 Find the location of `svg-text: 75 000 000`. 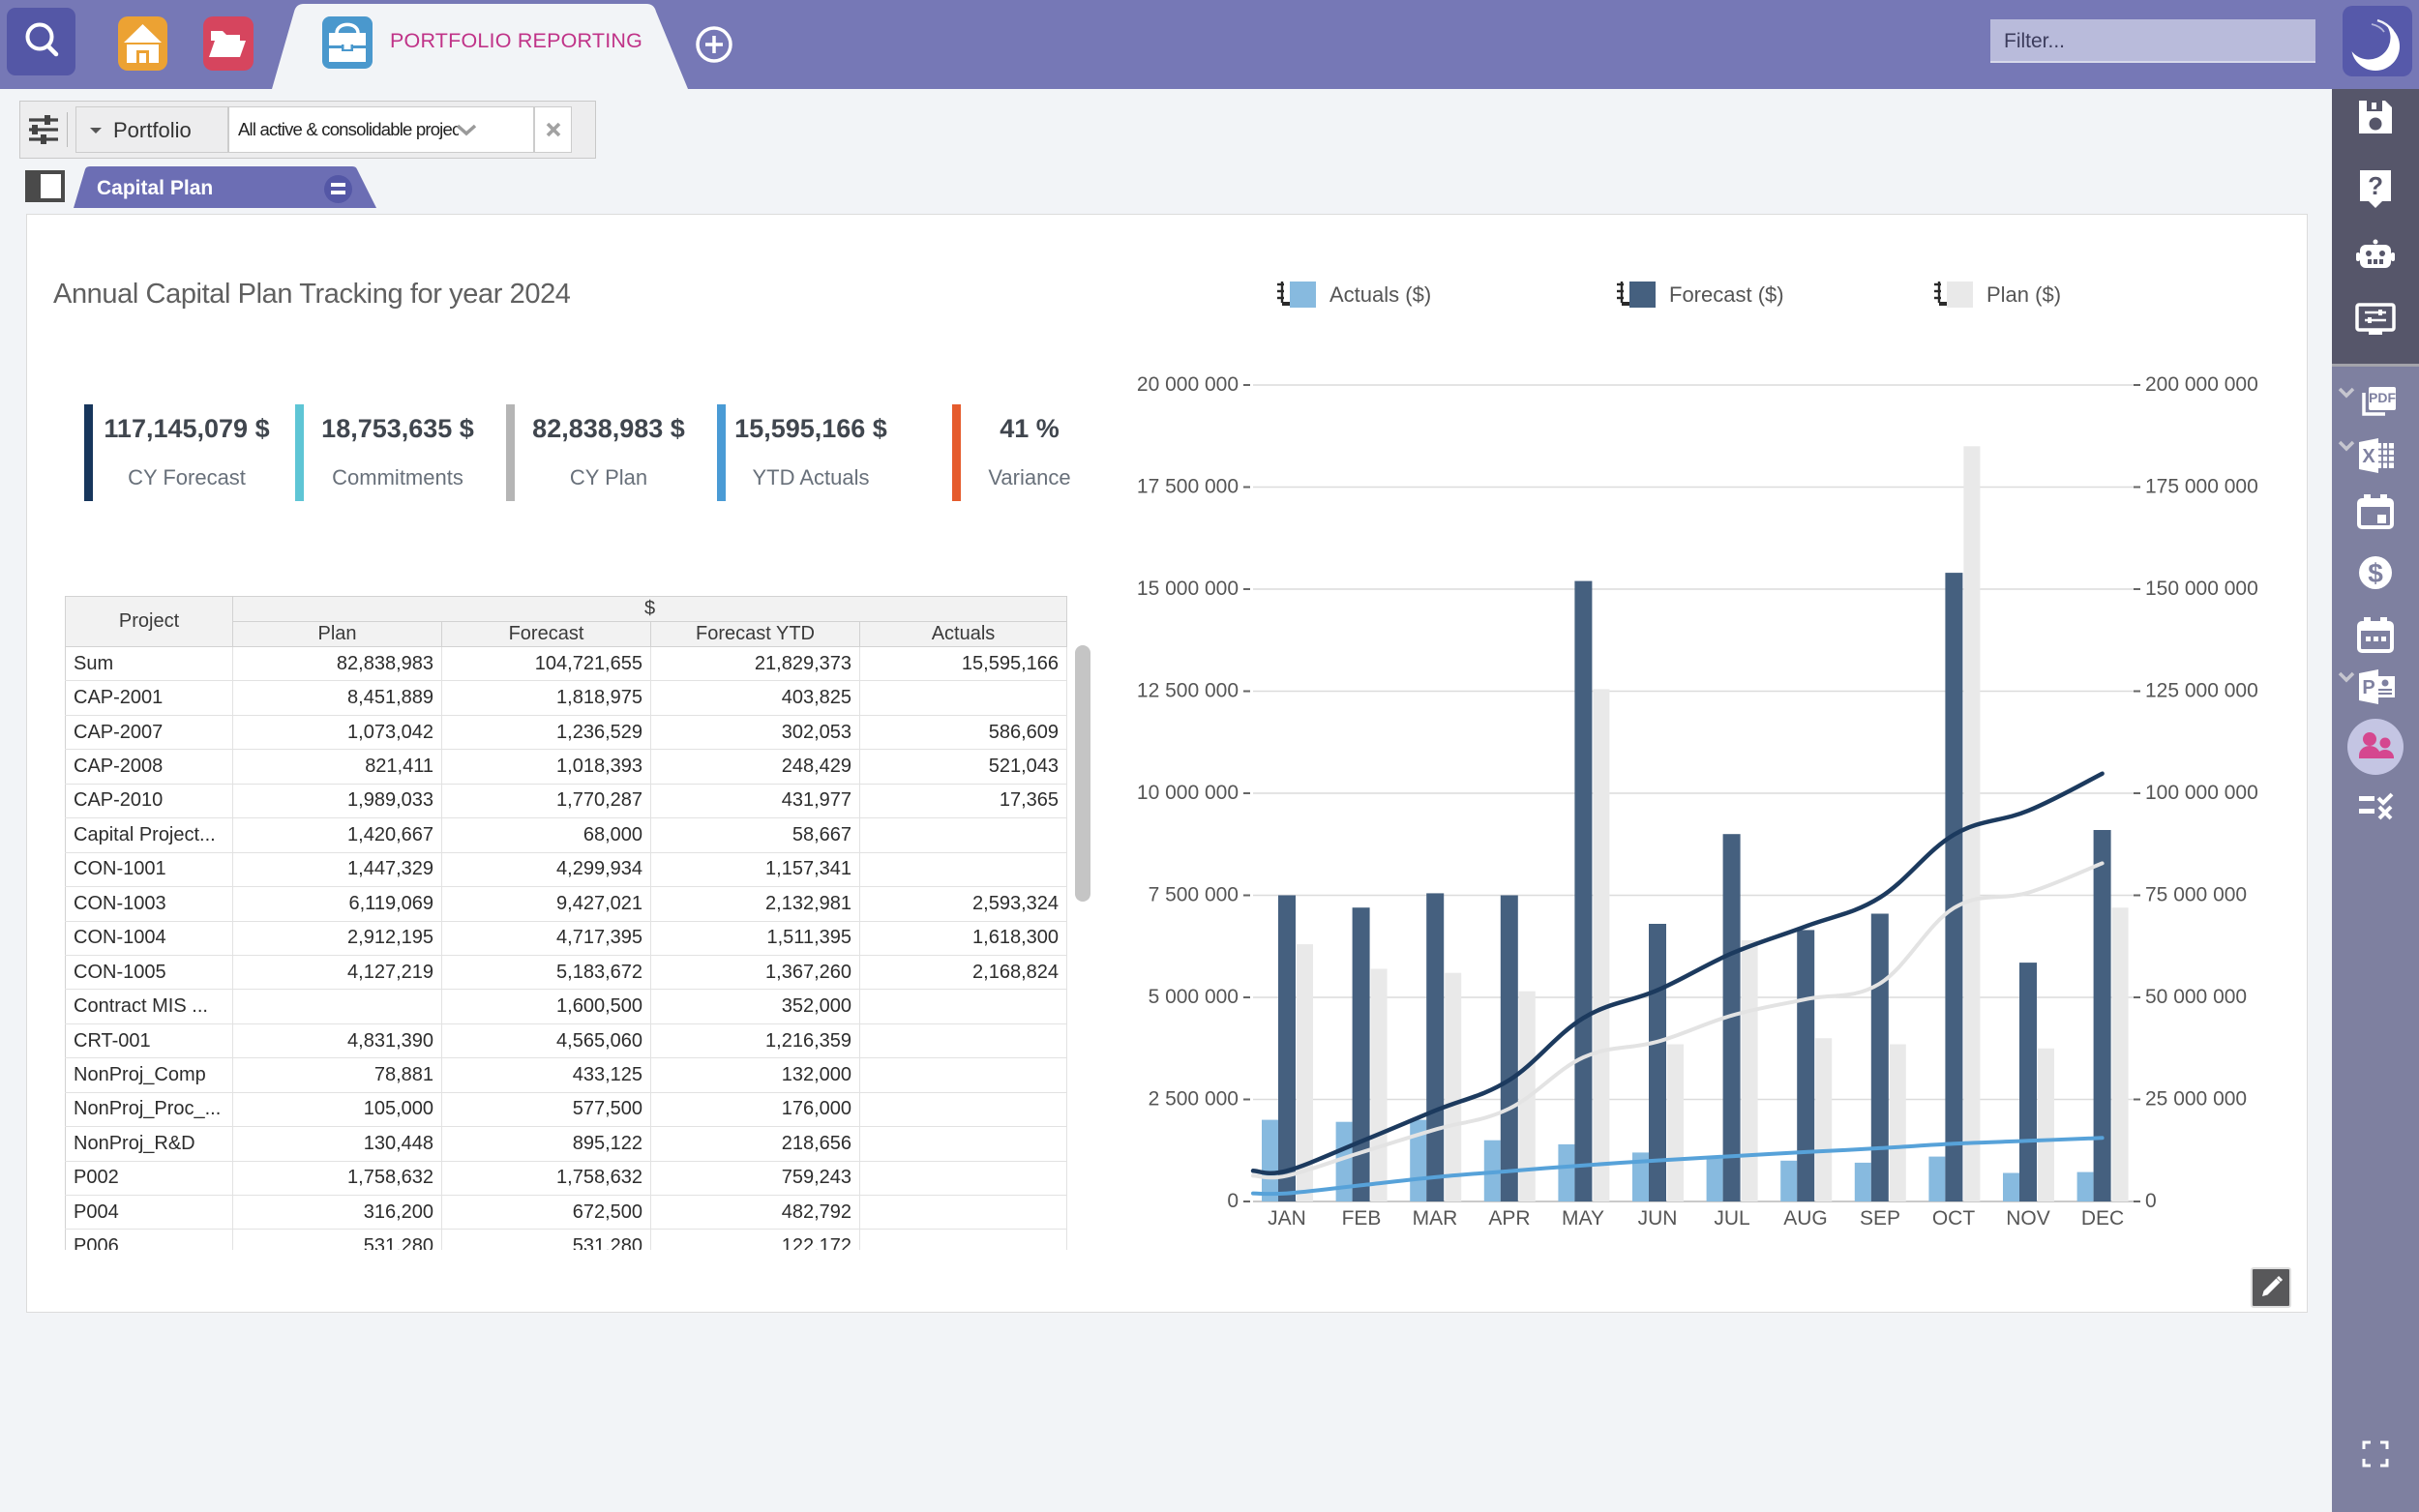

svg-text: 75 000 000 is located at coordinates (2196, 895).